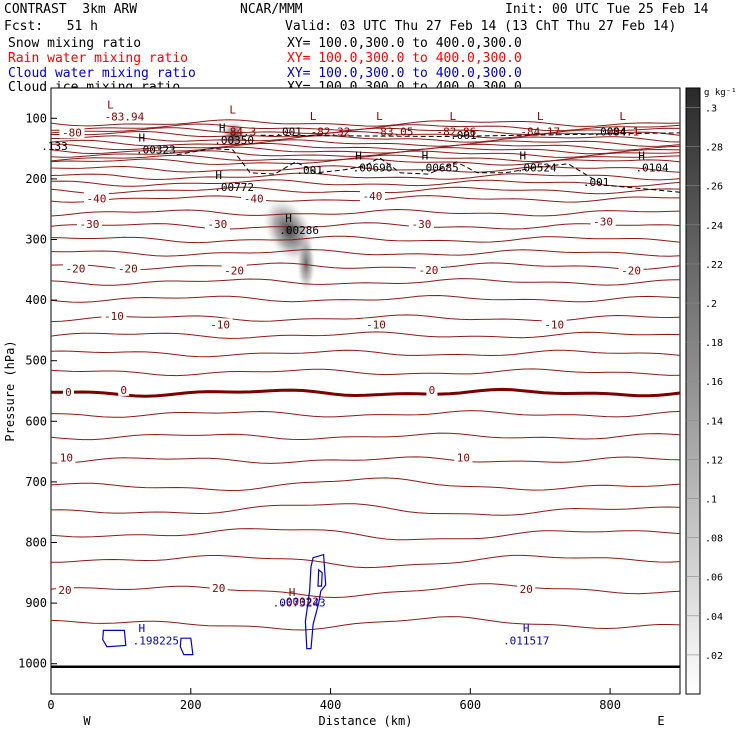  What do you see at coordinates (234, 187) in the screenshot?
I see `extremum-label-33: .00772` at bounding box center [234, 187].